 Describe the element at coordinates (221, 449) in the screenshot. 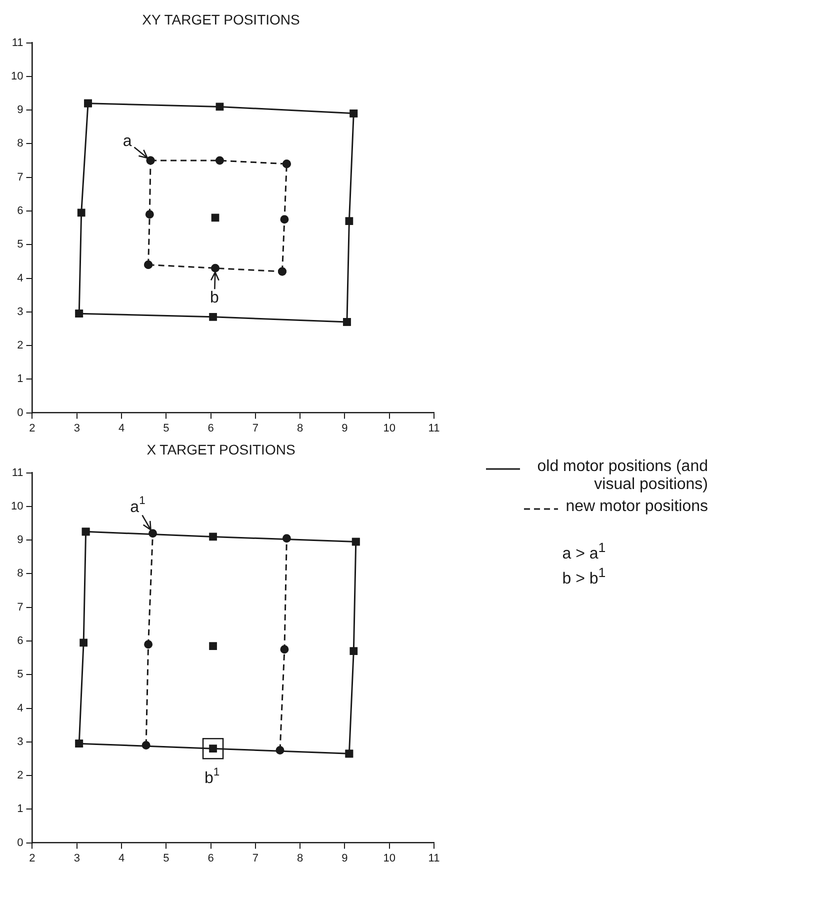

I see `chart-title: X TARGET POSITIONS` at that location.